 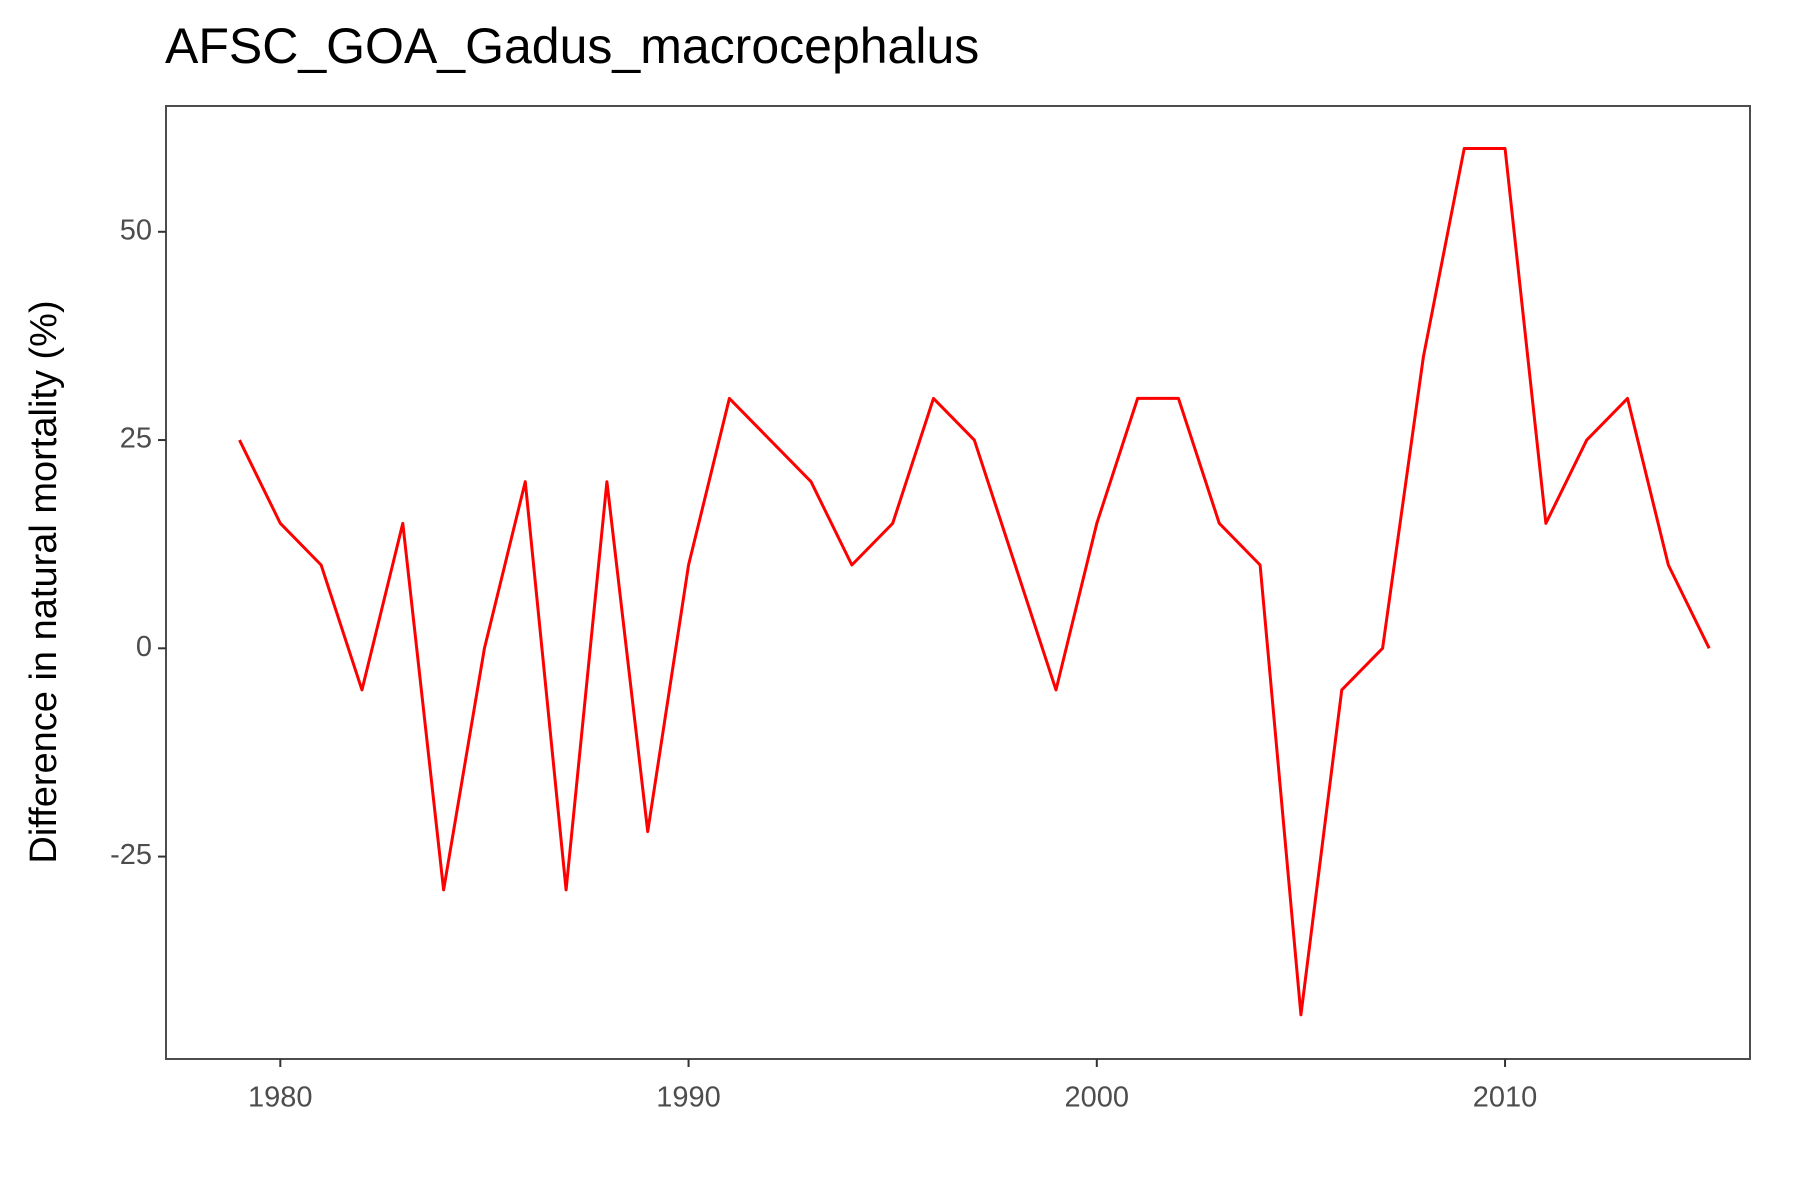 What do you see at coordinates (136, 230) in the screenshot?
I see `y-tick-label: 50` at bounding box center [136, 230].